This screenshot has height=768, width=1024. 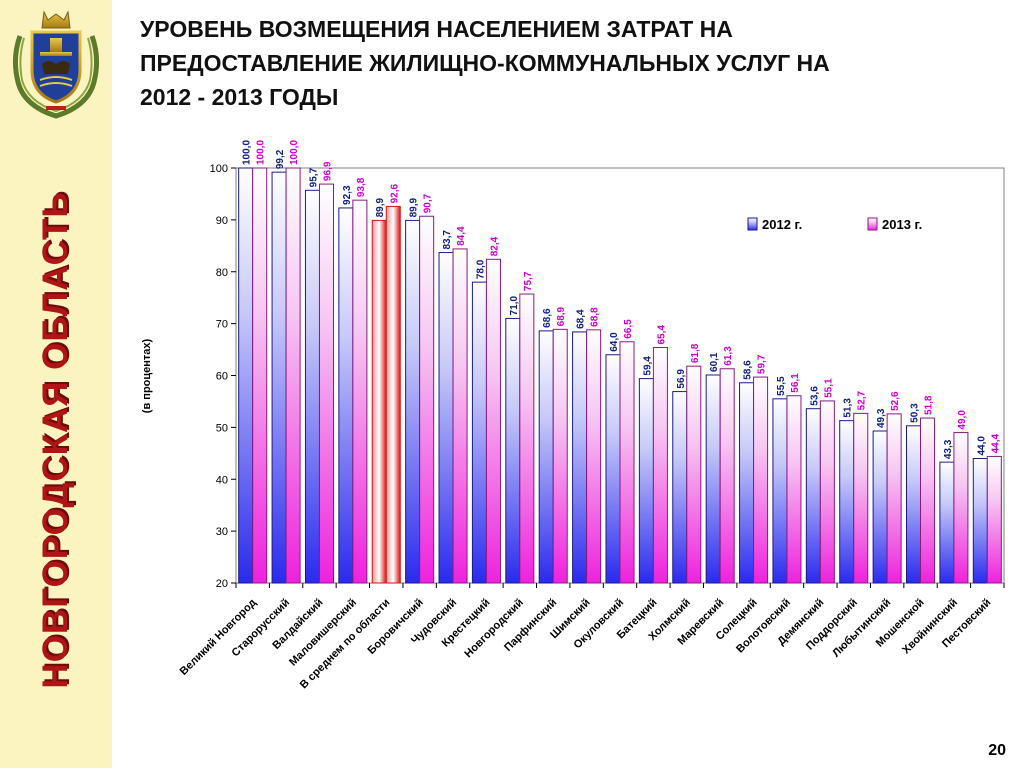 I want to click on data-label-2013: 96,9, so click(x=327, y=171).